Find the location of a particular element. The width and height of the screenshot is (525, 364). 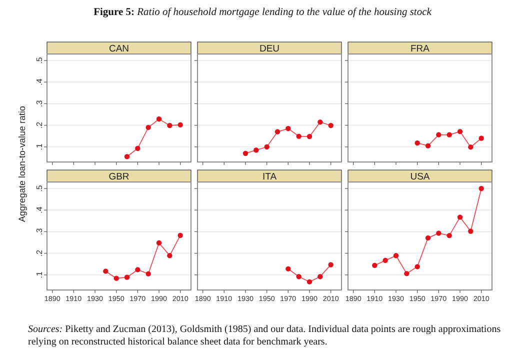

chart-title: GBR is located at coordinates (119, 177).